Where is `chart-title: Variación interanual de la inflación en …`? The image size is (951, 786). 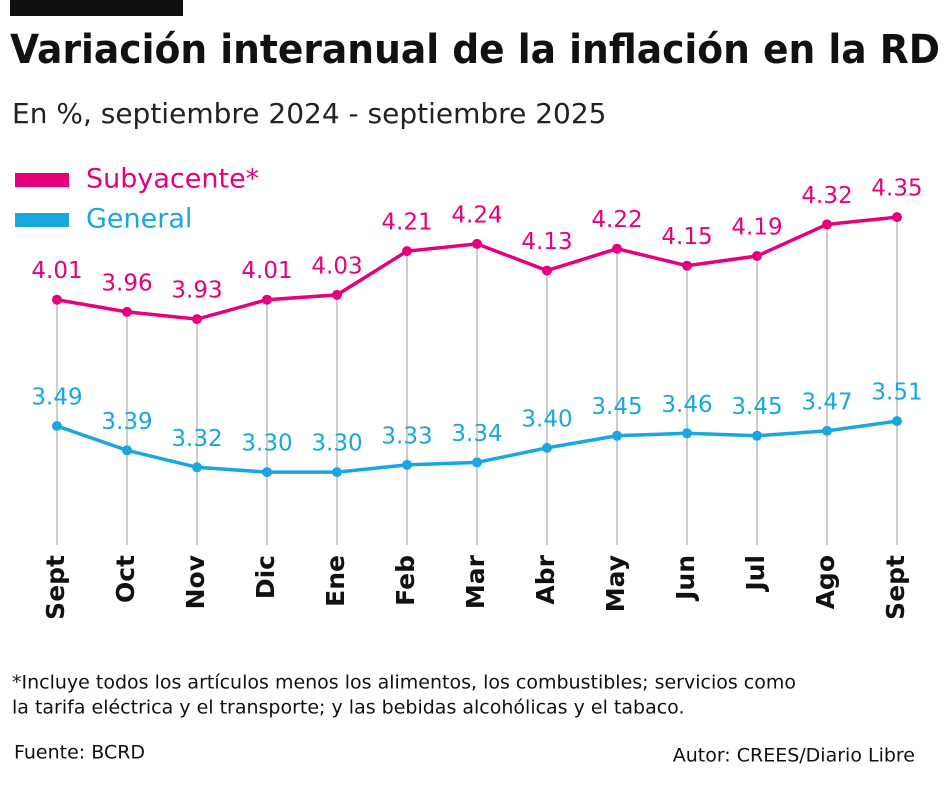
chart-title: Variación interanual de la inflación en … is located at coordinates (475, 50).